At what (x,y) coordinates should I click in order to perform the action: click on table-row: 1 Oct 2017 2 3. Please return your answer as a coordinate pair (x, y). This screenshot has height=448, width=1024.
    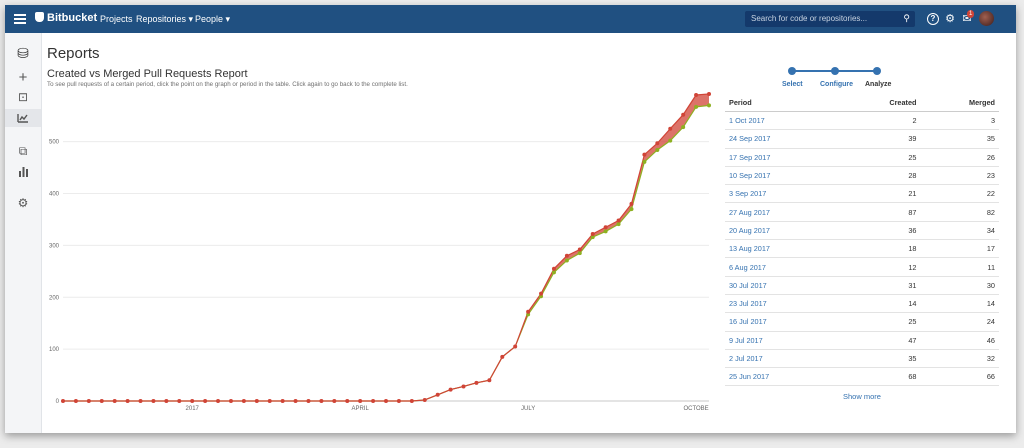
    Looking at the image, I should click on (862, 121).